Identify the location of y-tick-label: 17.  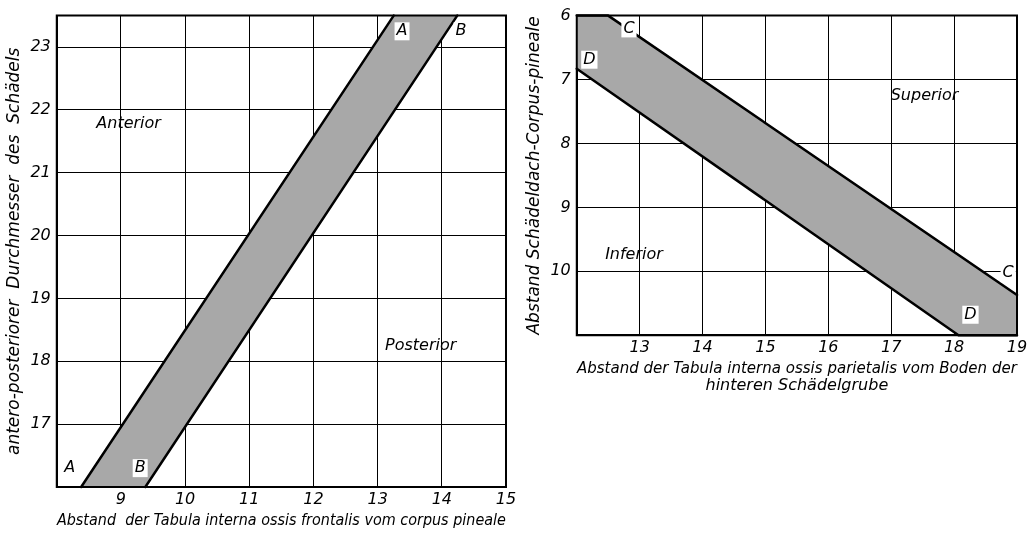
(41, 423).